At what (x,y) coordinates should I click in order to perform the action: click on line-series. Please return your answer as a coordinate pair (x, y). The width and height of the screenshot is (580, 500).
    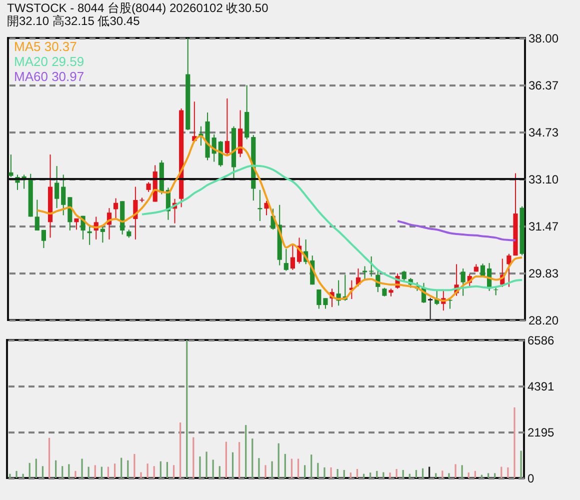
    Looking at the image, I should click on (456, 231).